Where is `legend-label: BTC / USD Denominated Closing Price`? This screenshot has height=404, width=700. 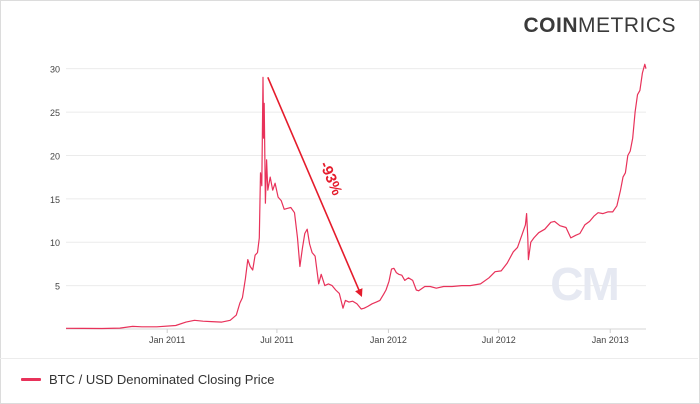
legend-label: BTC / USD Denominated Closing Price is located at coordinates (162, 379).